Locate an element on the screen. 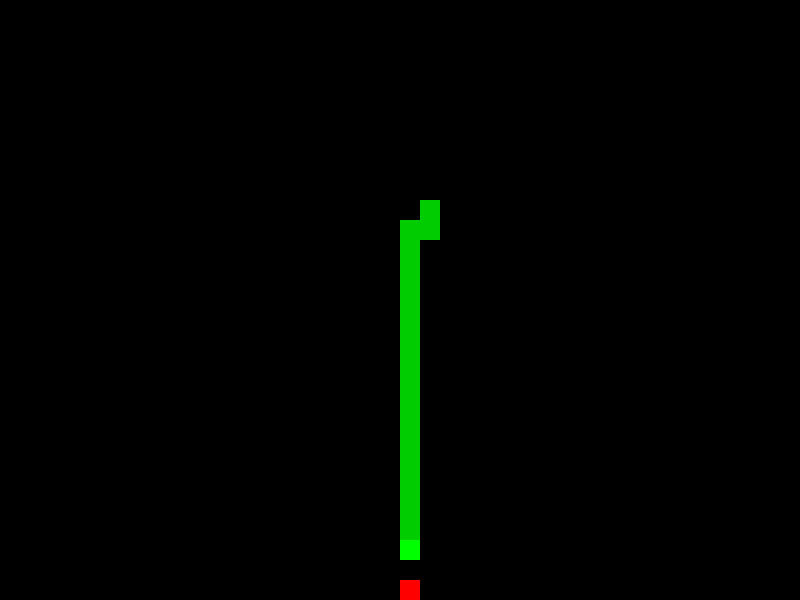  food-pellet is located at coordinates (410, 590).